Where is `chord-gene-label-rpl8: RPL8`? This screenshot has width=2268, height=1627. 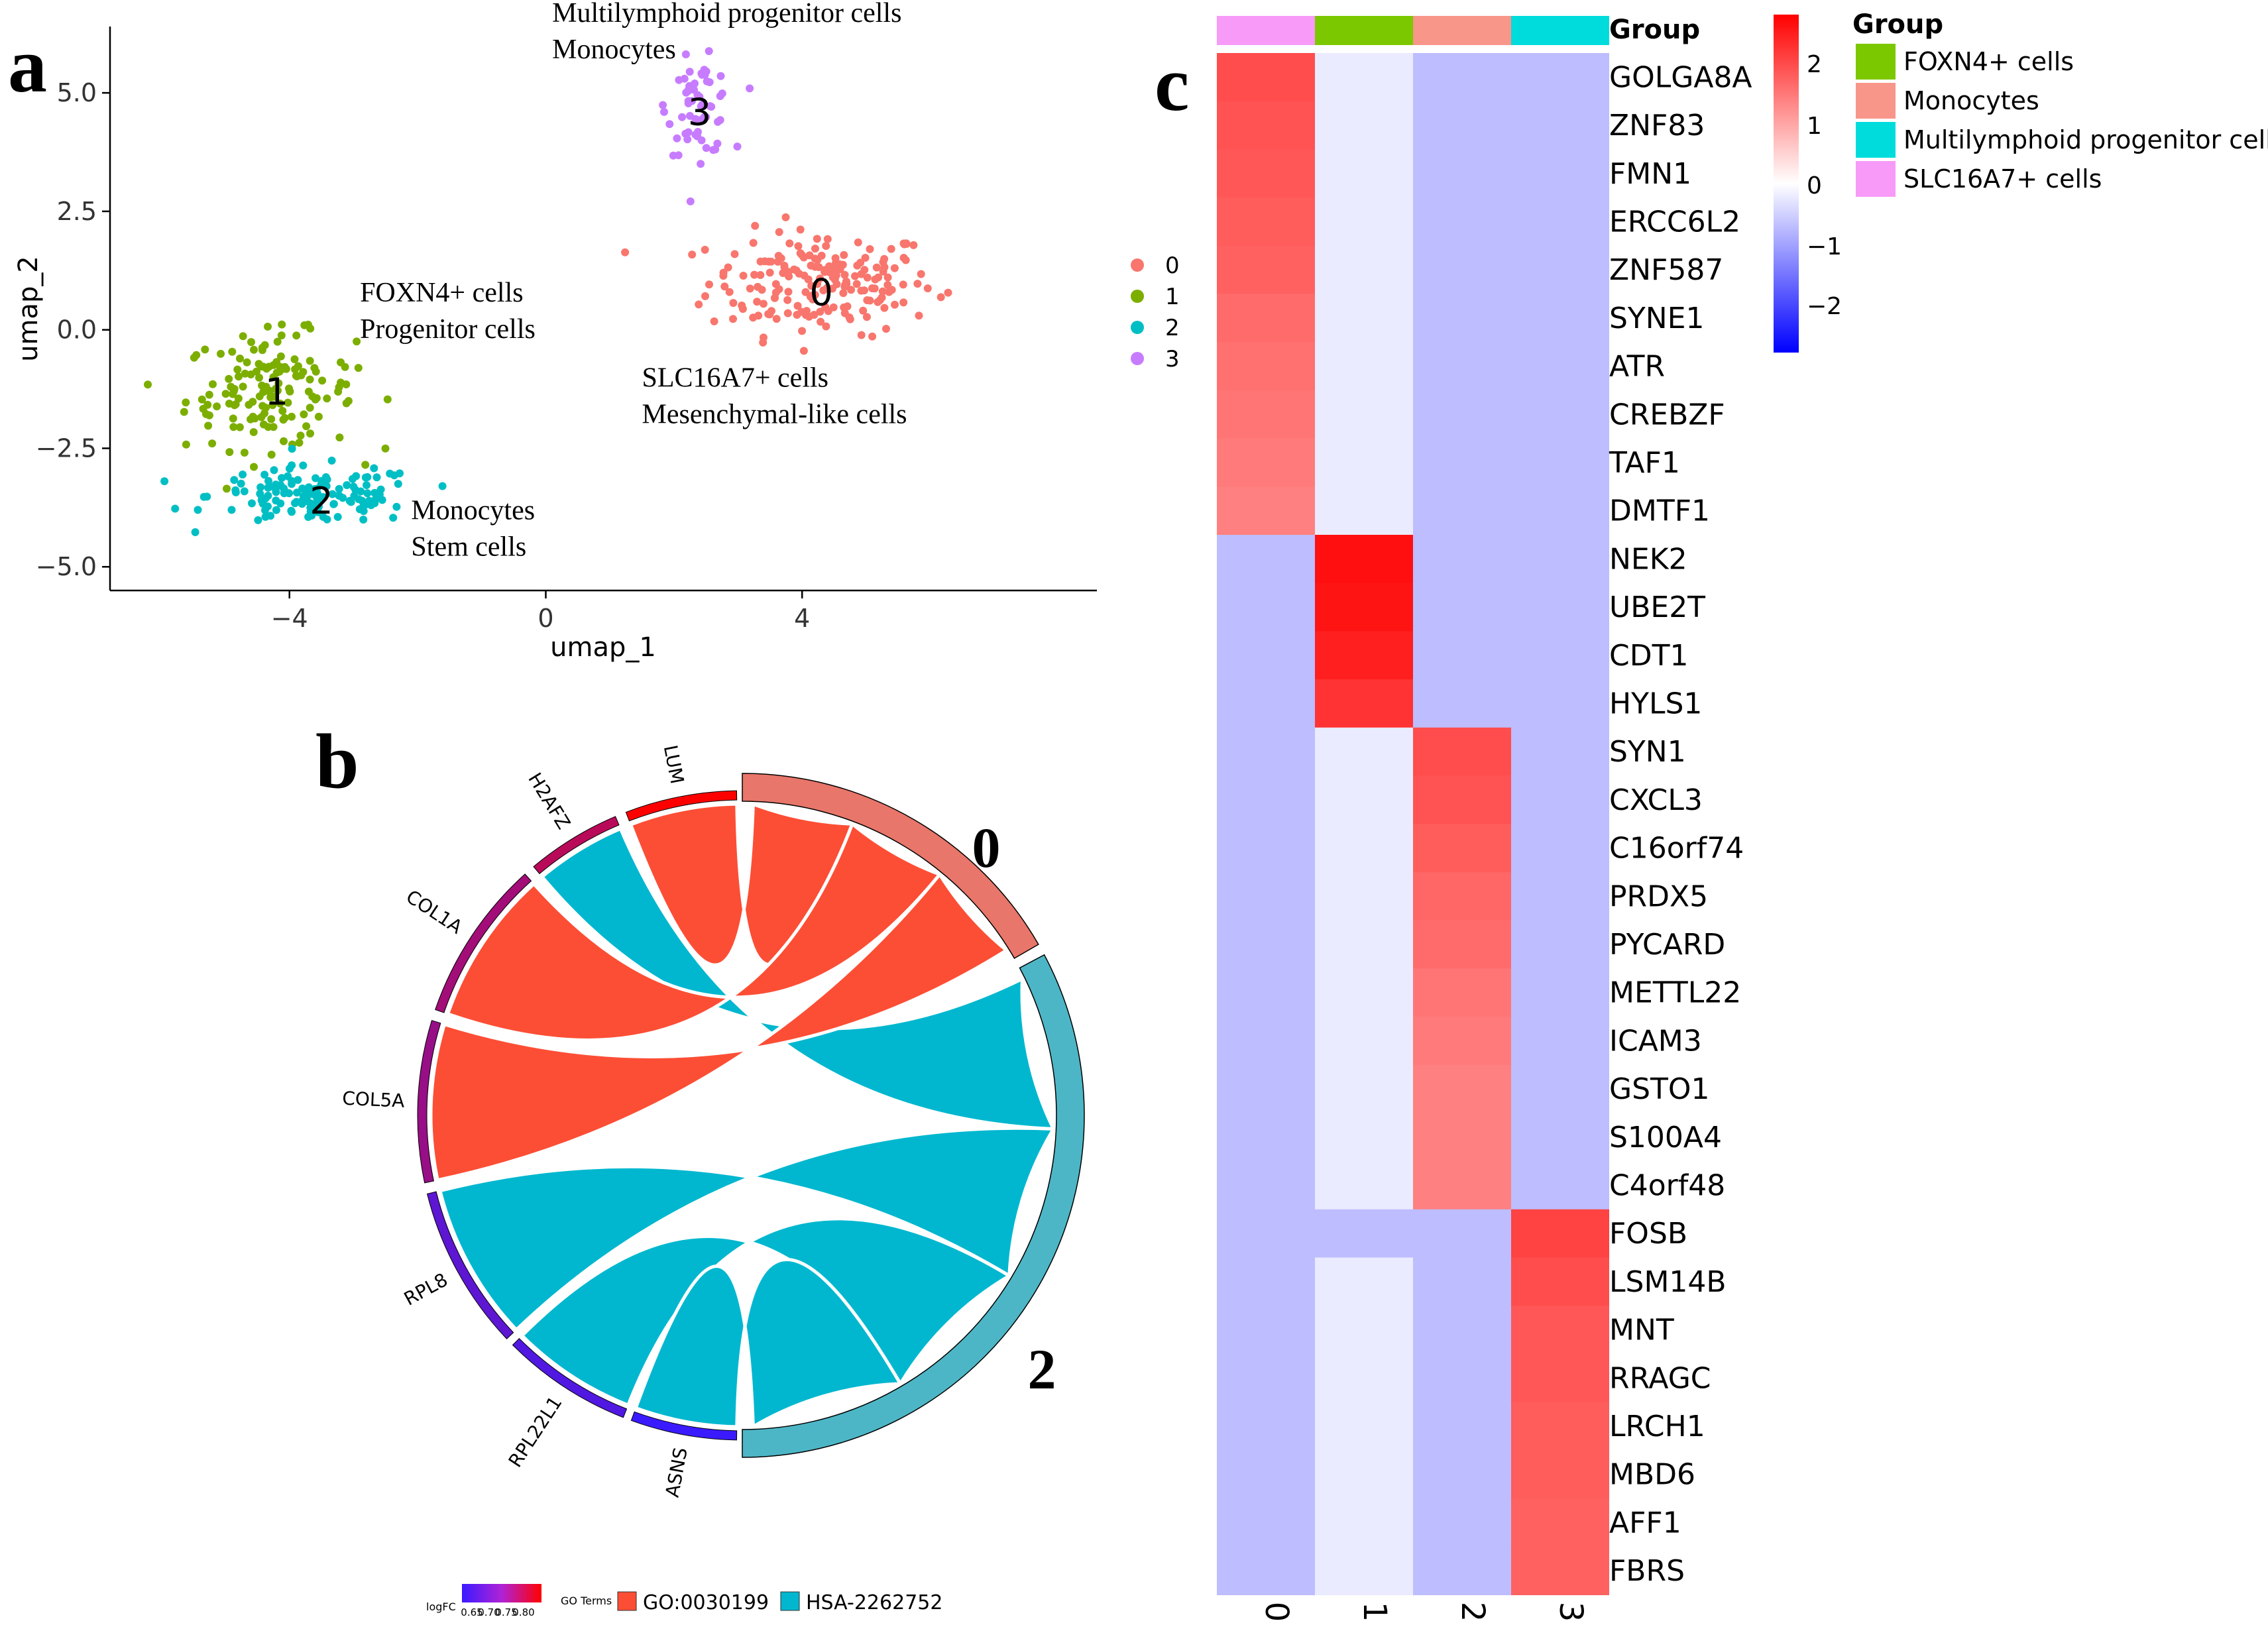 chord-gene-label-rpl8: RPL8 is located at coordinates (426, 1289).